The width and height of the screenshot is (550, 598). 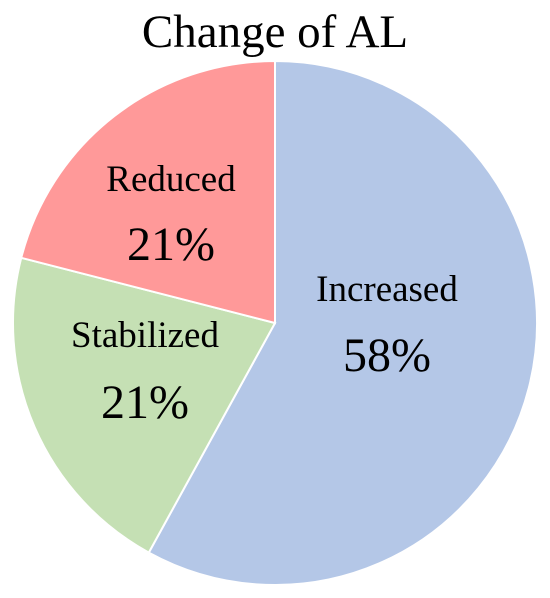 I want to click on slice-value-increased: 58%, so click(x=387, y=355).